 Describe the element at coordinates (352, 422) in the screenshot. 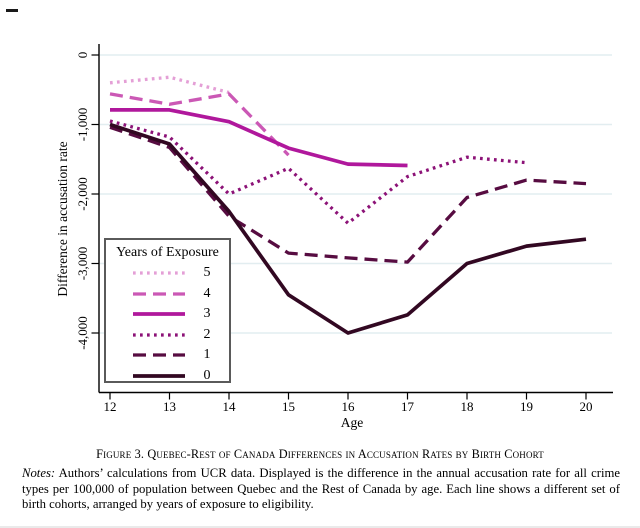

I see `x-axis-title: Age` at that location.